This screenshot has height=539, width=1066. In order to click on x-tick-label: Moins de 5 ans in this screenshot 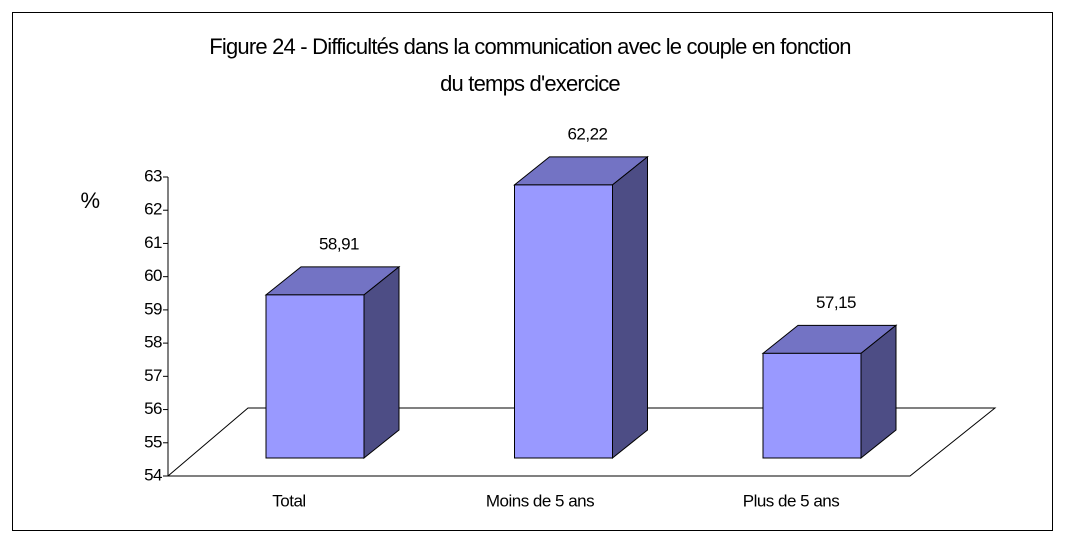, I will do `click(540, 500)`.